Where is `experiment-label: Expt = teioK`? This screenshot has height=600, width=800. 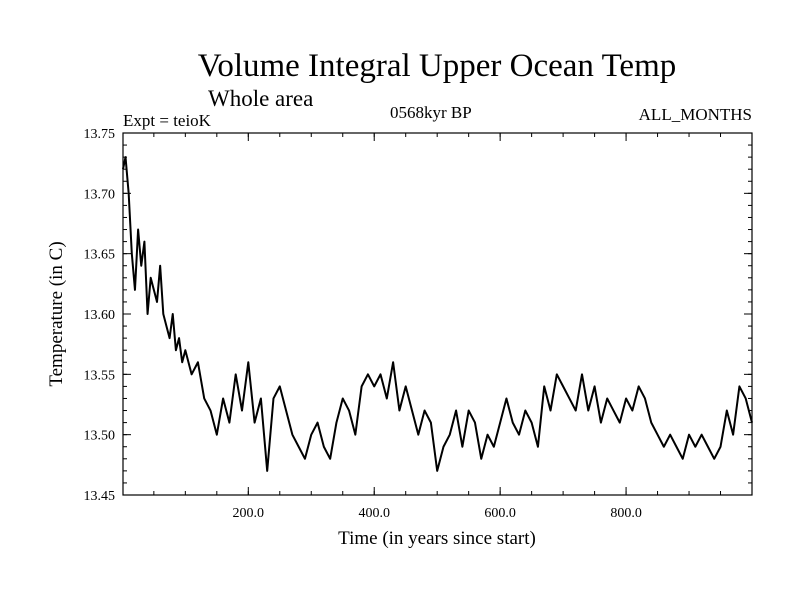
experiment-label: Expt = teioK is located at coordinates (167, 120).